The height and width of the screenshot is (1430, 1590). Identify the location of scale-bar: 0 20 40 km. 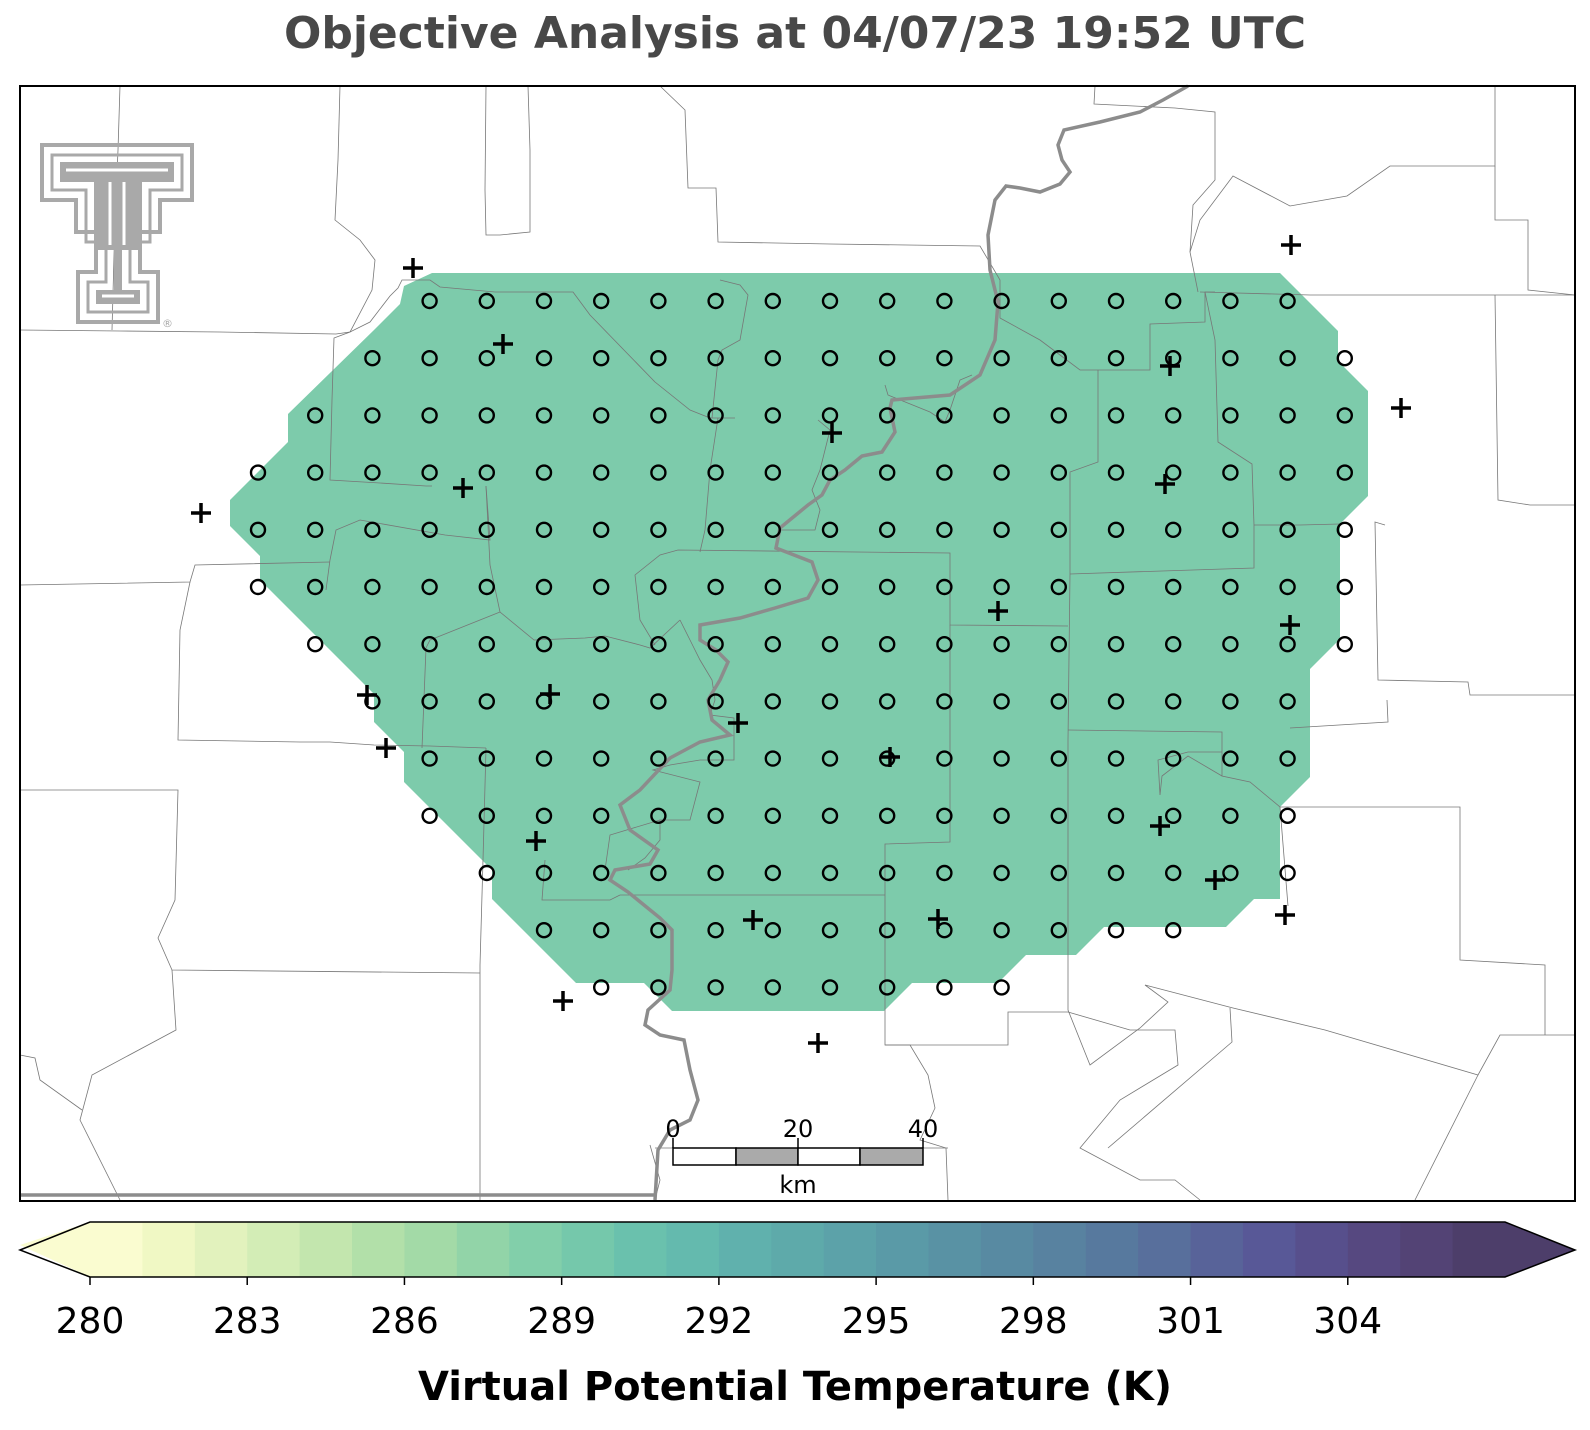
(801, 1157).